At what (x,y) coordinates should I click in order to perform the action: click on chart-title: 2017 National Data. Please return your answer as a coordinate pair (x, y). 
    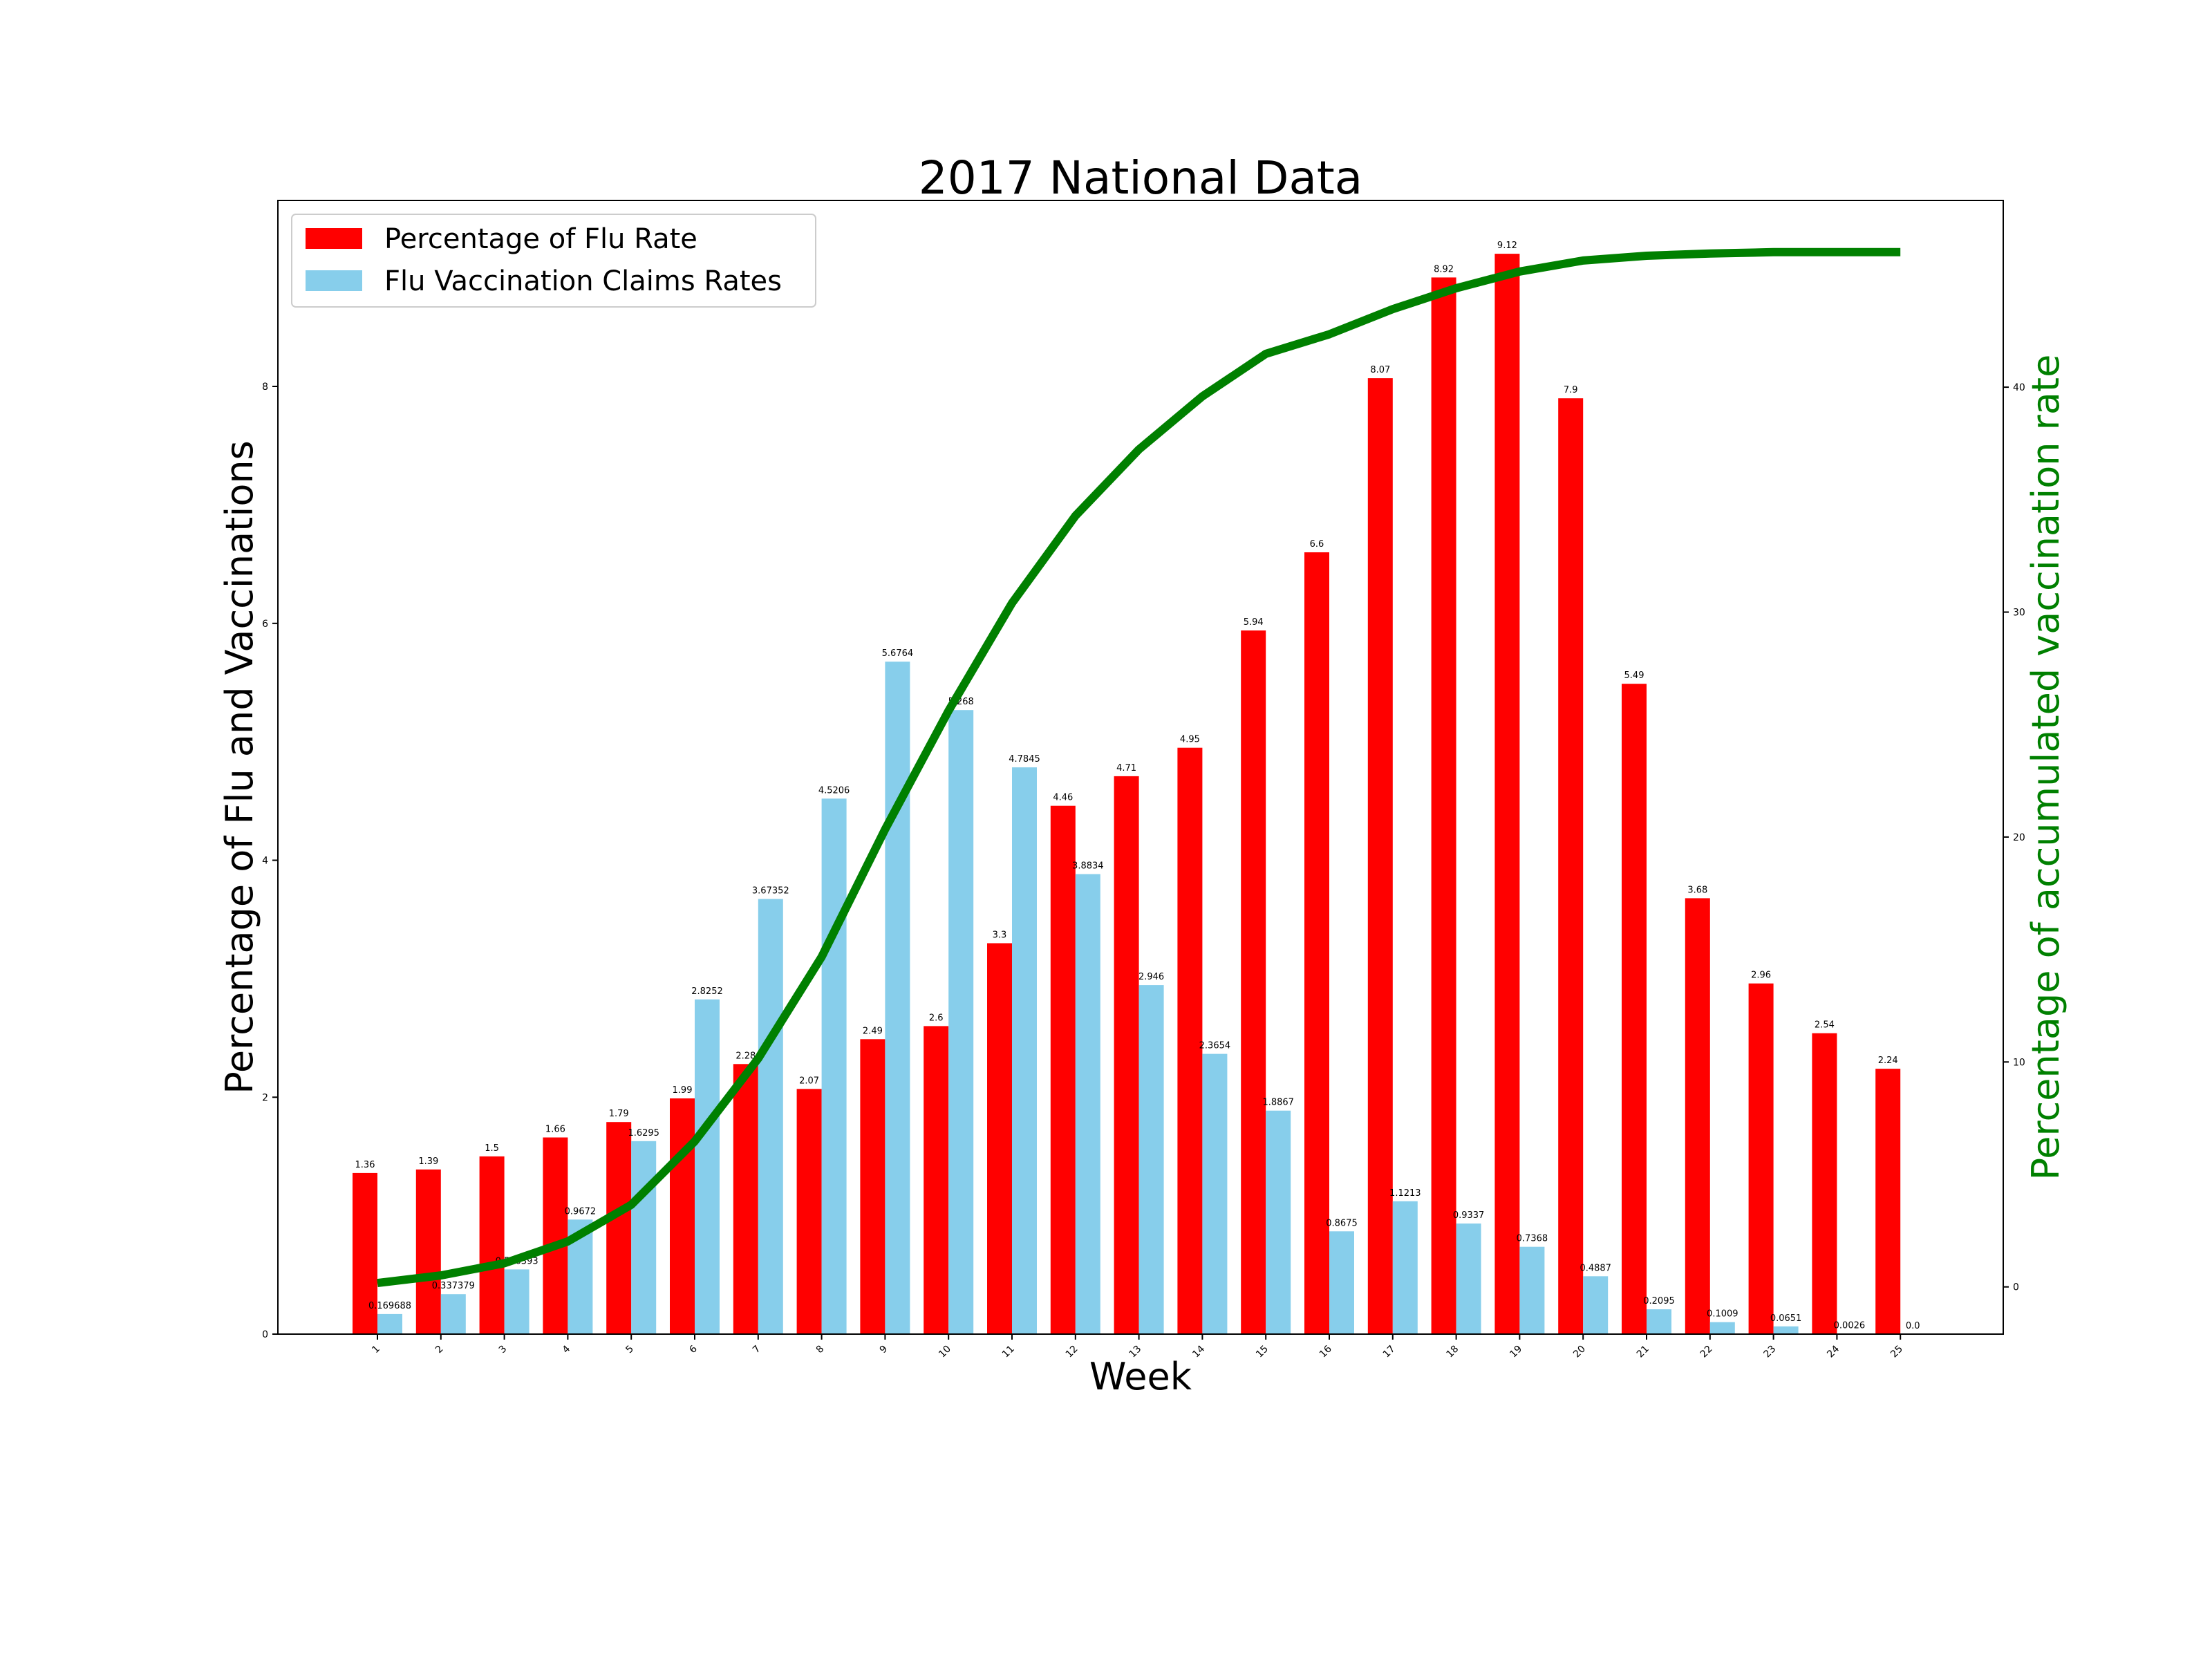
    Looking at the image, I should click on (1141, 178).